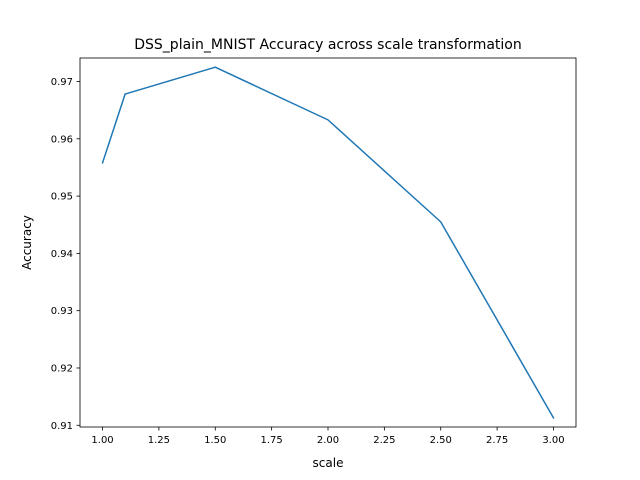 This screenshot has width=640, height=480. What do you see at coordinates (497, 440) in the screenshot?
I see `x-tick-label: 2.75` at bounding box center [497, 440].